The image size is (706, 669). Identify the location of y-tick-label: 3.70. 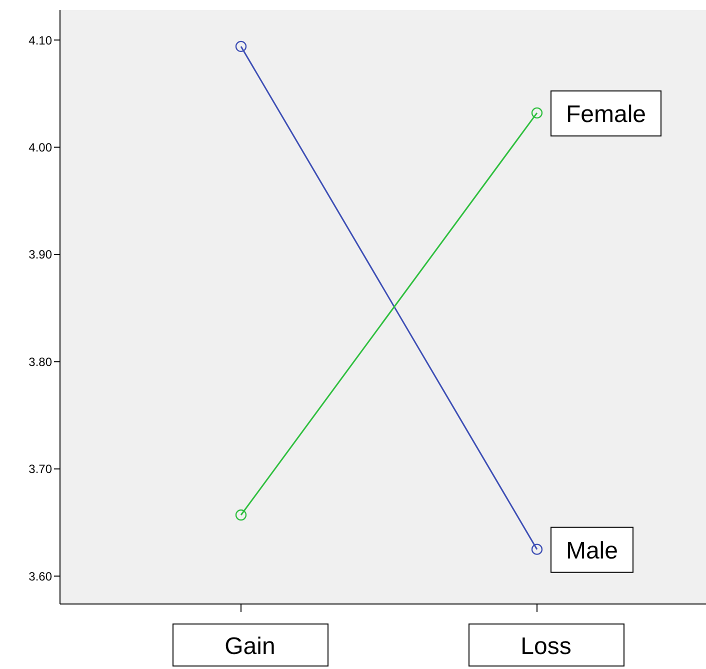
(40, 469).